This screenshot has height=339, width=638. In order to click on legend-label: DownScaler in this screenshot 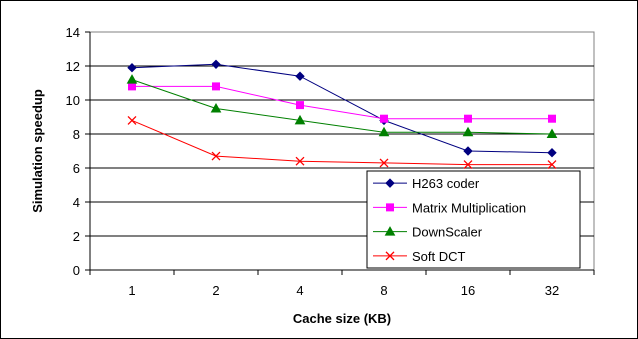, I will do `click(447, 232)`.